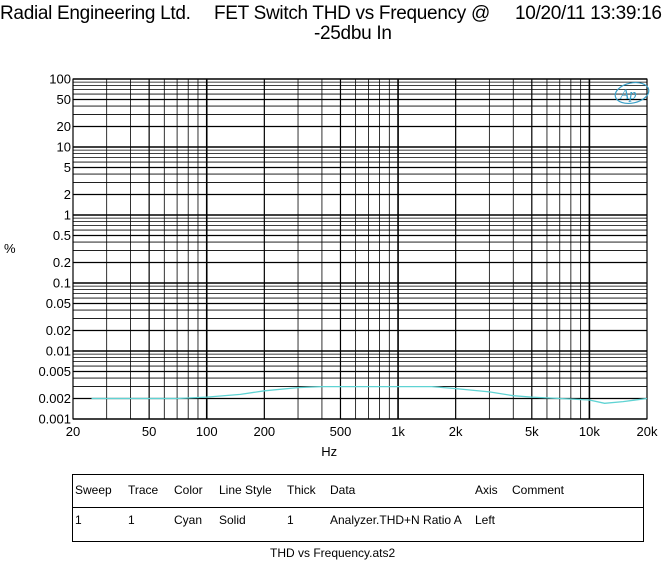  What do you see at coordinates (73, 431) in the screenshot?
I see `x-tick-label: 20` at bounding box center [73, 431].